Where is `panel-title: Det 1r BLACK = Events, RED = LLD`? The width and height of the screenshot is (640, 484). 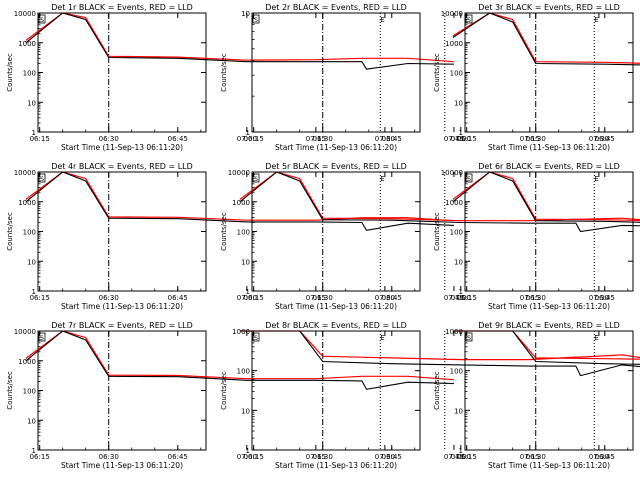
panel-title: Det 1r BLACK = Events, RED = LLD is located at coordinates (122, 7).